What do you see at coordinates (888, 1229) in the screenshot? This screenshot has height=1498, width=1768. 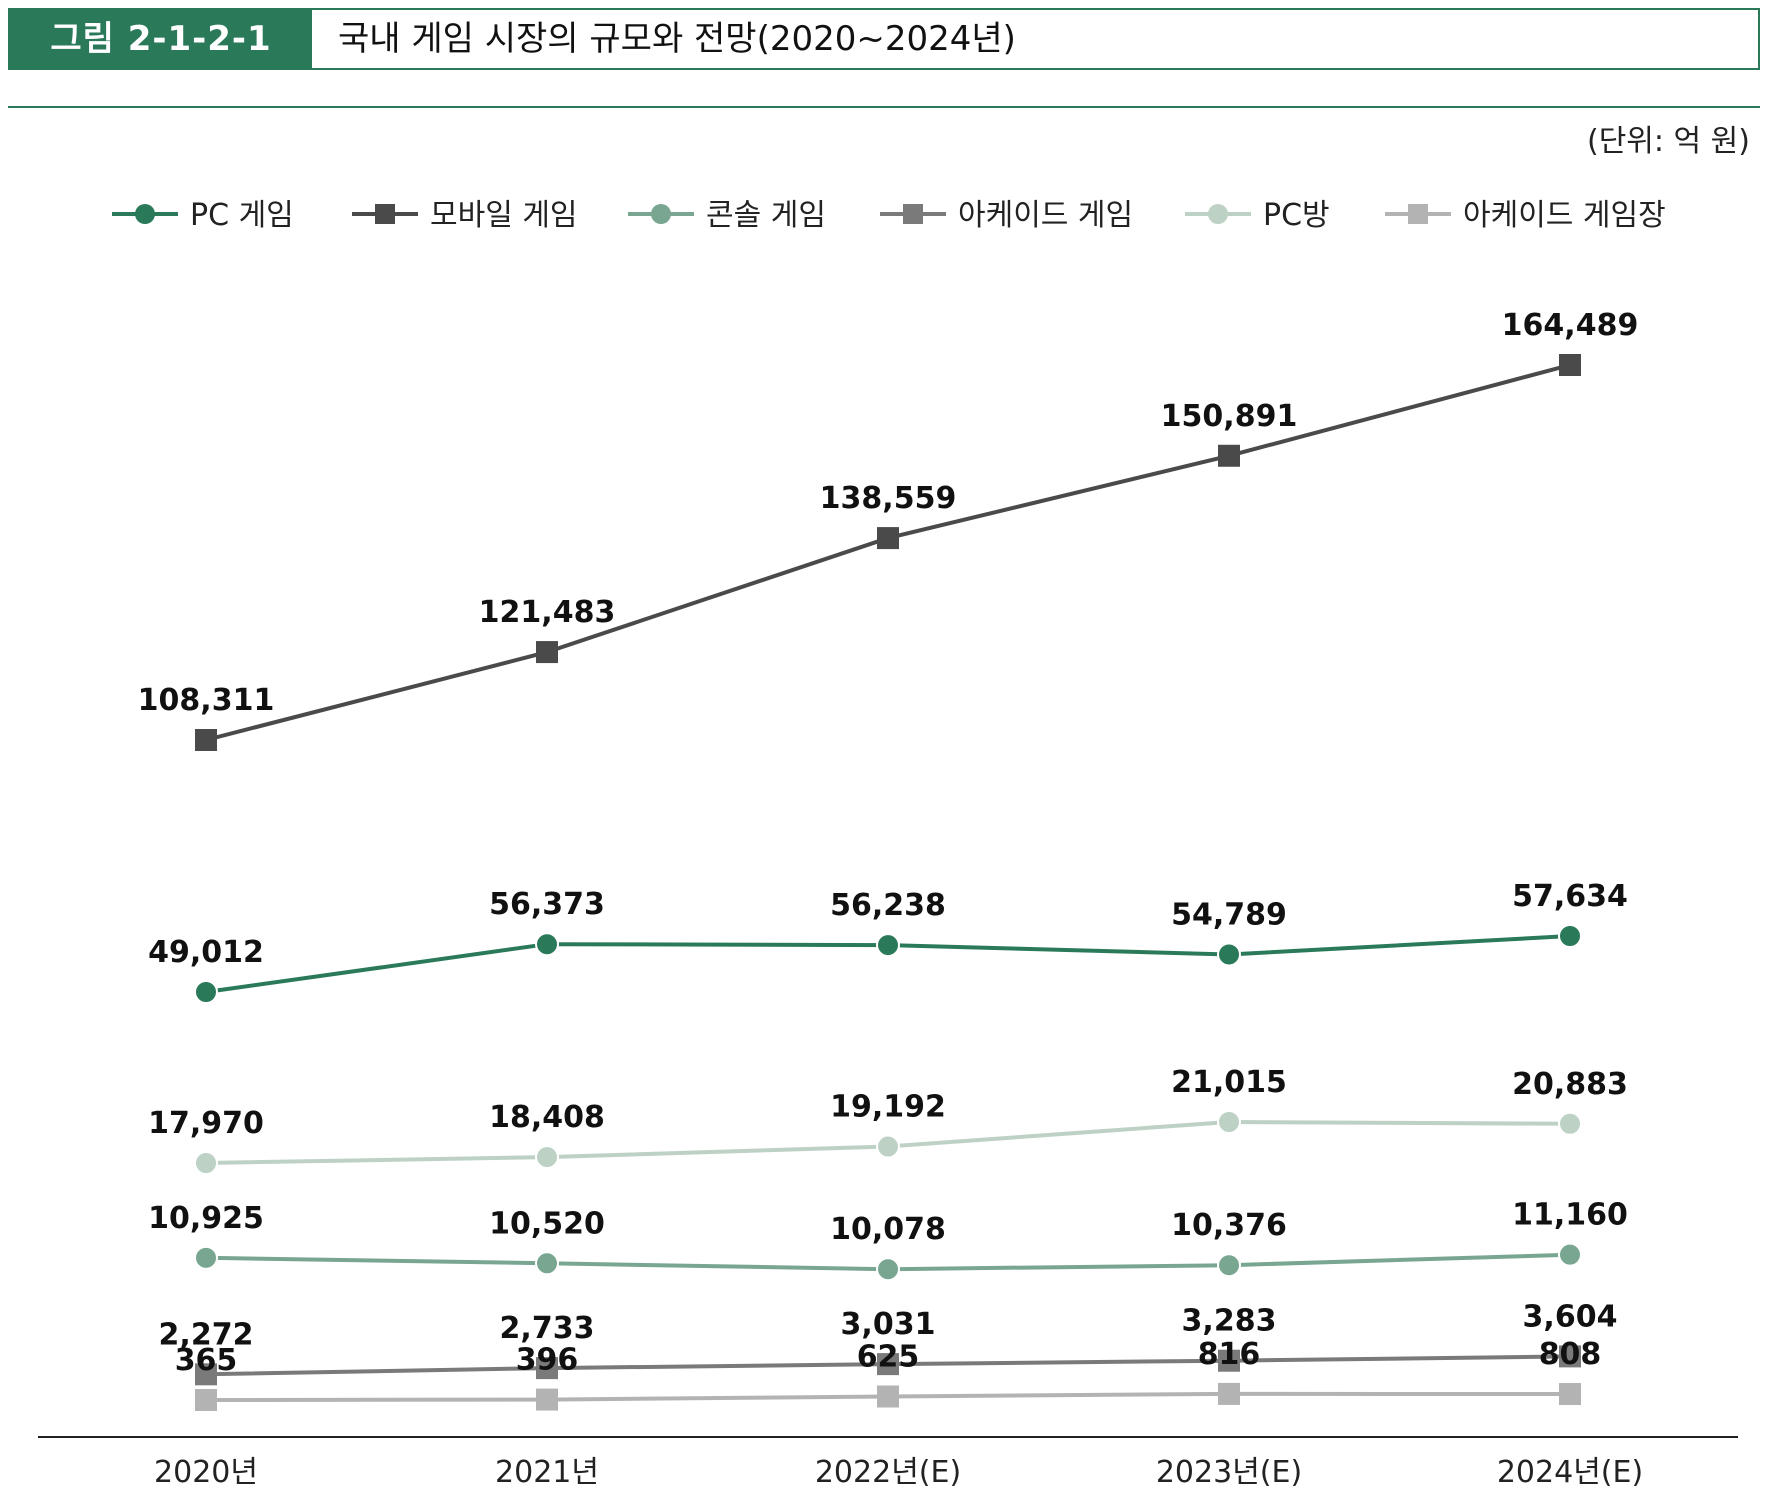 I see `data-label: 10,078` at bounding box center [888, 1229].